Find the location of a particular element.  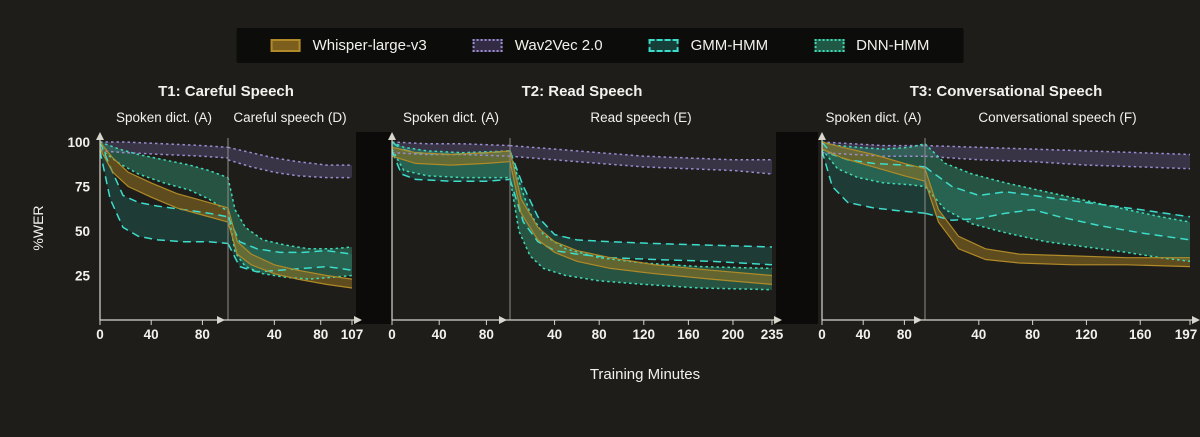

legend-swatch-whisper-icon is located at coordinates (285, 45).